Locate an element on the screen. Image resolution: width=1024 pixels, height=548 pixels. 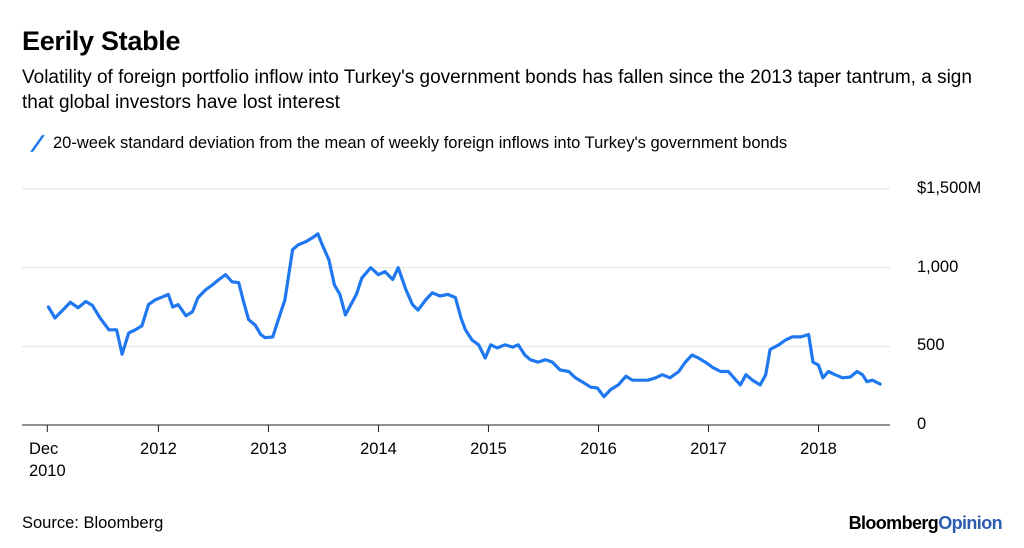
brand-logo: BloombergOpinion is located at coordinates (925, 523).